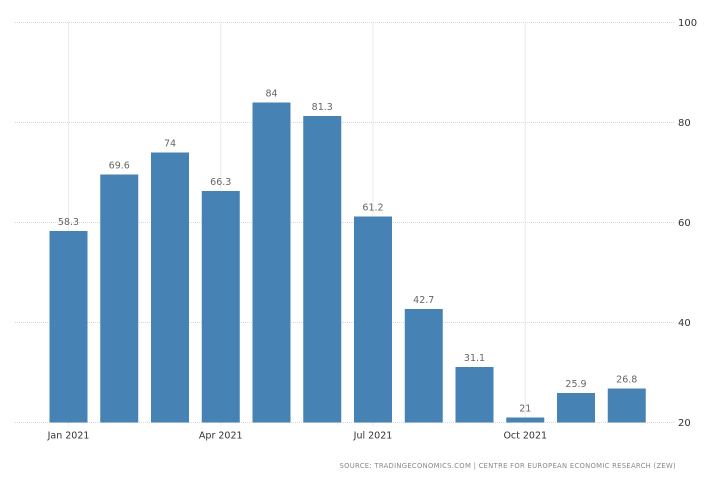 Image resolution: width=728 pixels, height=485 pixels. I want to click on data-label: 69.6, so click(119, 166).